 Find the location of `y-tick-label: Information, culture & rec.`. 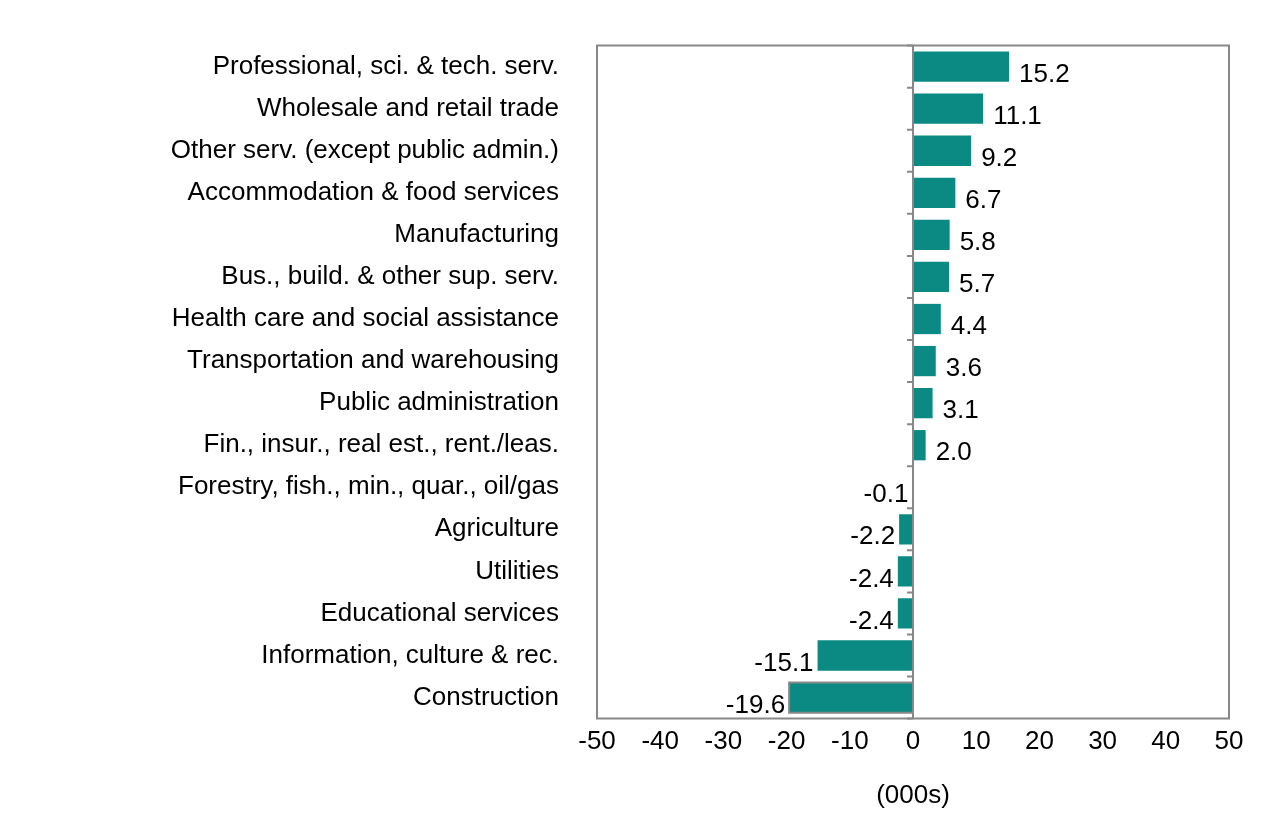

y-tick-label: Information, culture & rec. is located at coordinates (410, 653).